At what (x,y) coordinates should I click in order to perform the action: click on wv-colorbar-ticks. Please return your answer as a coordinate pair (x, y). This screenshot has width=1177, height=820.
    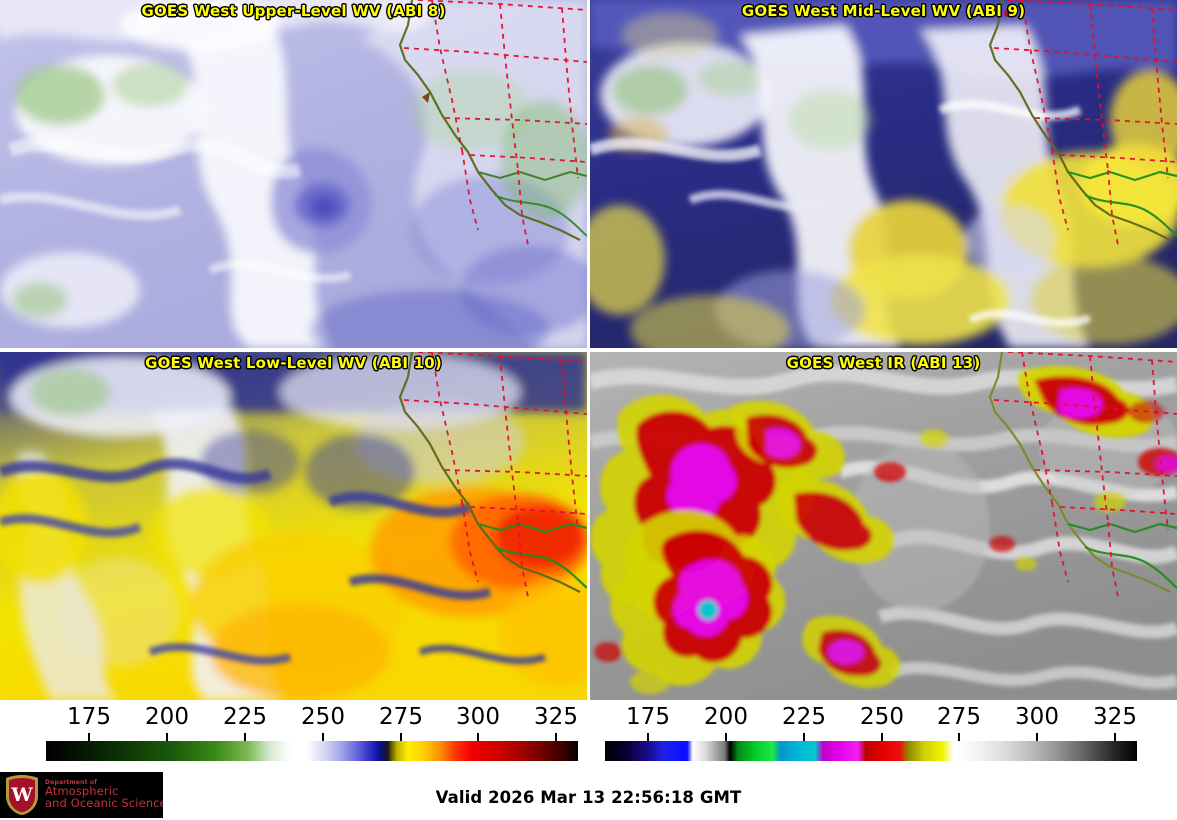
    Looking at the image, I should click on (294, 737).